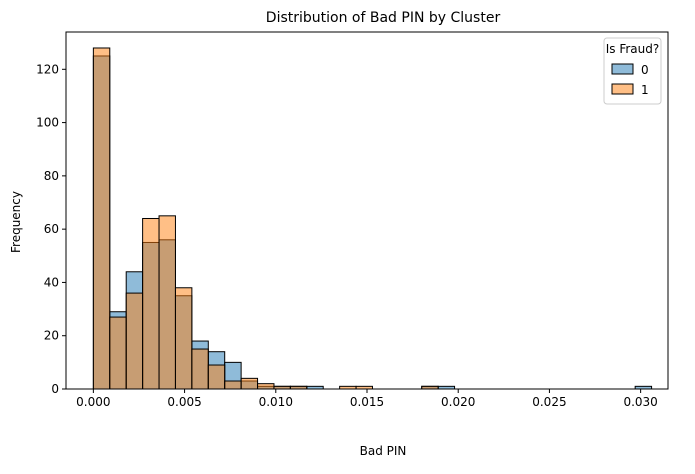 The width and height of the screenshot is (695, 474). I want to click on x-axis-label: Bad PIN, so click(383, 451).